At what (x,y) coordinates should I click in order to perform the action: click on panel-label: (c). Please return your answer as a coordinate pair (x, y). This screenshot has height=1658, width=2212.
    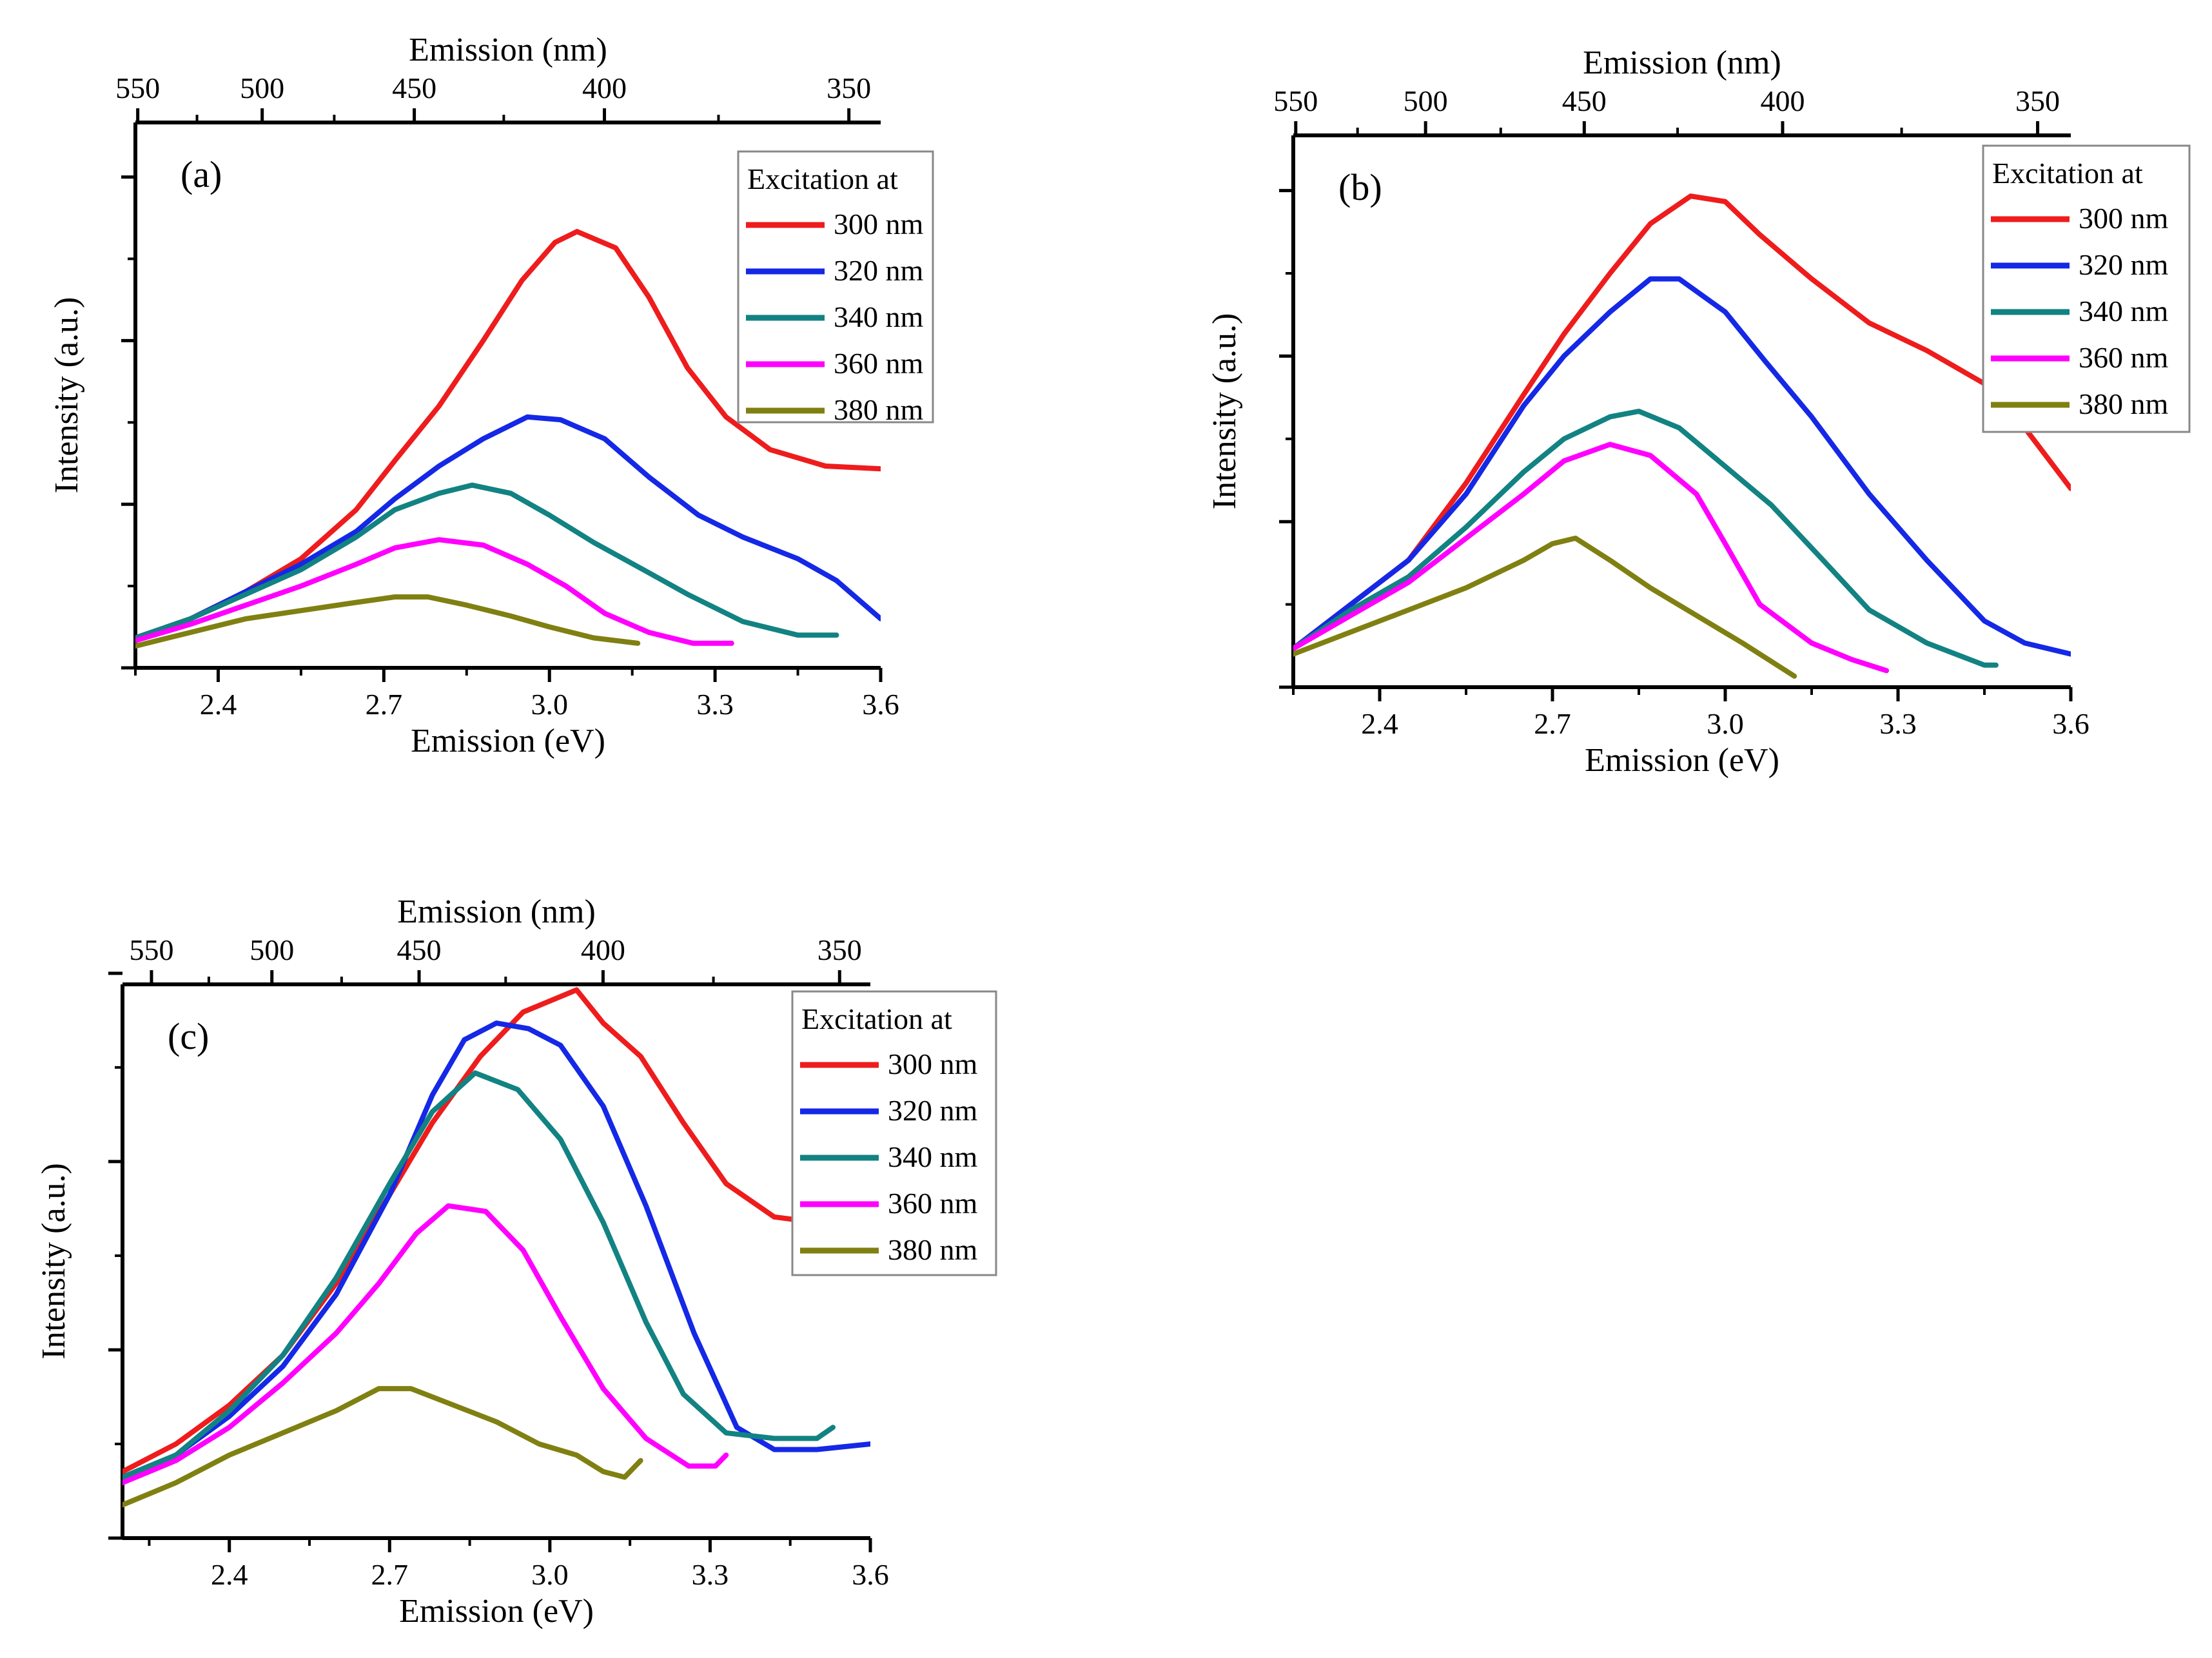
    Looking at the image, I should click on (188, 1036).